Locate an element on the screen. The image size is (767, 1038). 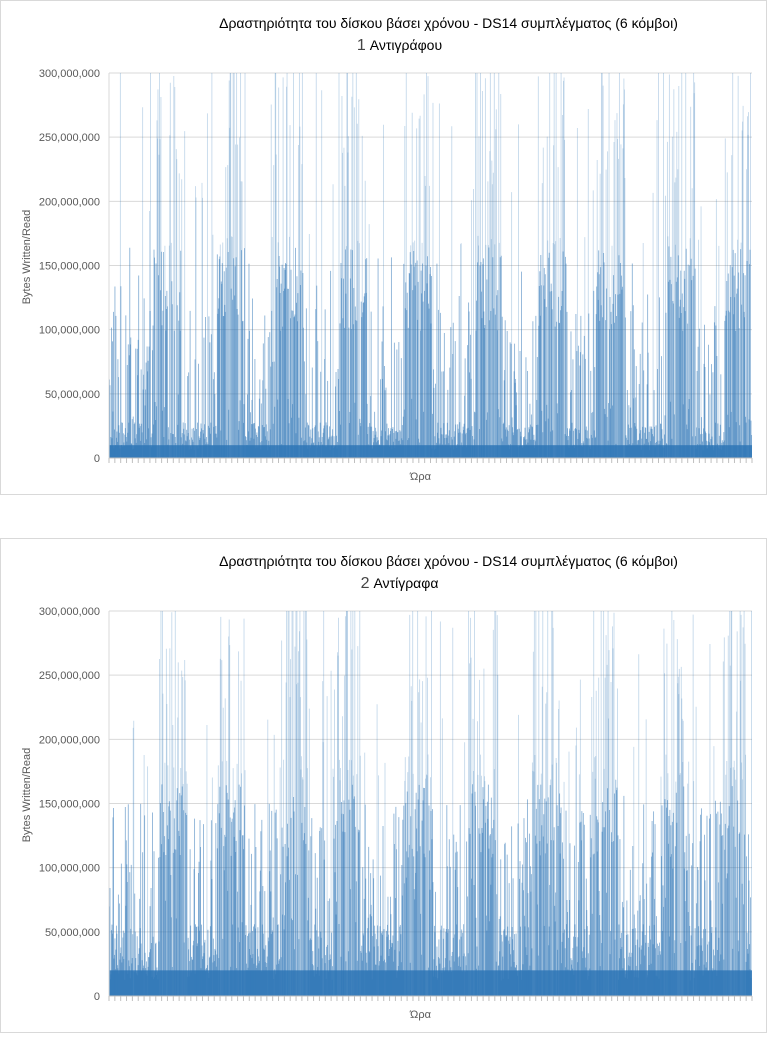
chart-subtitle: 1 Αντιγράφου is located at coordinates (384, 46).